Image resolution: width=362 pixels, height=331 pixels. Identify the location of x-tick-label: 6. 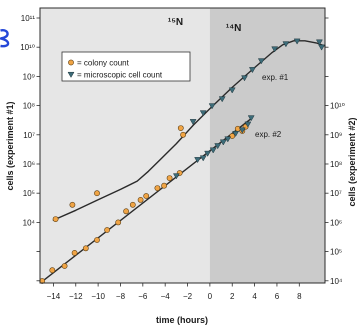
(277, 296).